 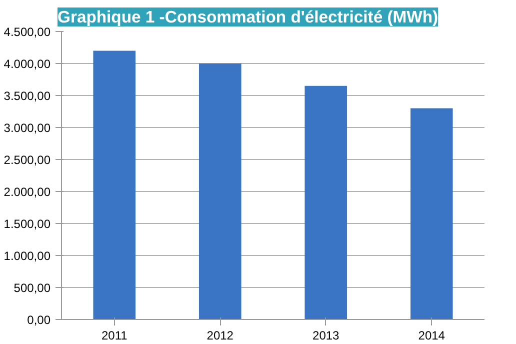 What do you see at coordinates (27, 64) in the screenshot?
I see `y-tick-label: 4.000,00` at bounding box center [27, 64].